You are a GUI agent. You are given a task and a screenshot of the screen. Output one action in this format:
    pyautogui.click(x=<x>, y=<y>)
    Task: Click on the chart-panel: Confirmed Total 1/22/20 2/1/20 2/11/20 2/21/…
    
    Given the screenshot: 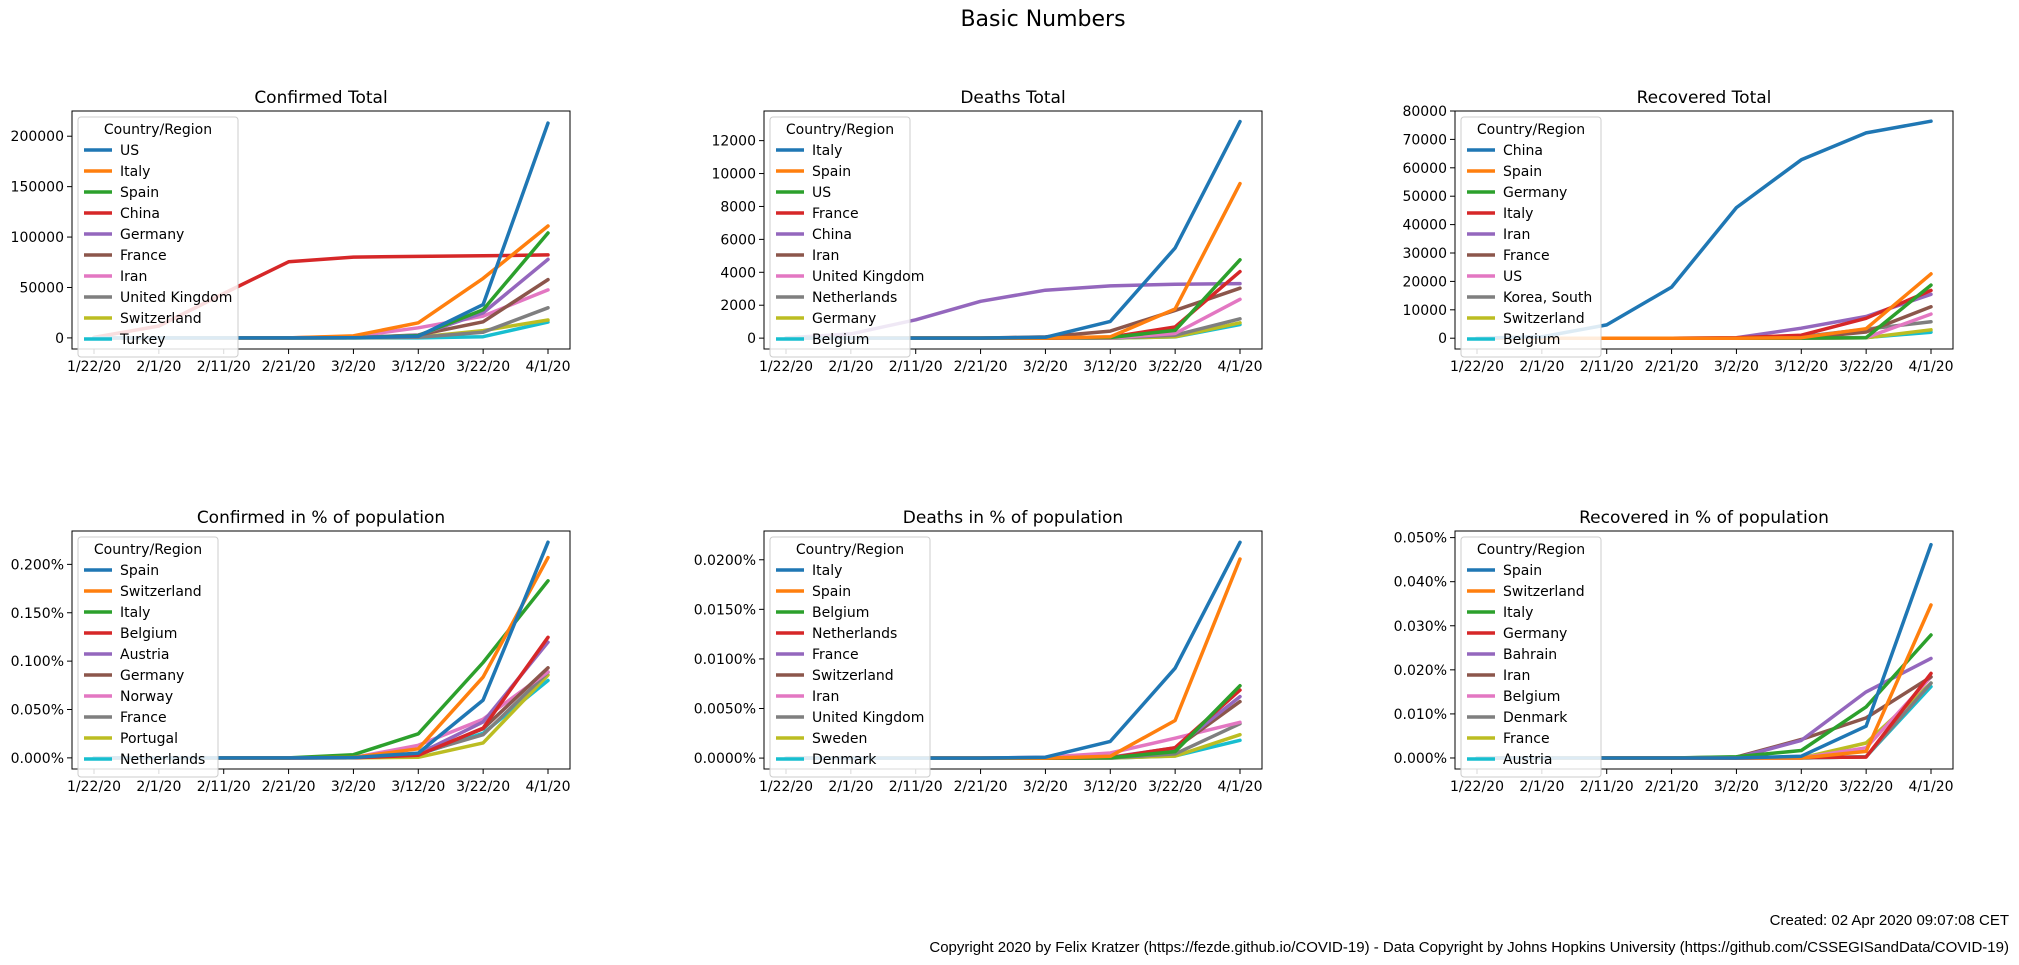 What is the action you would take?
    pyautogui.click(x=291, y=231)
    